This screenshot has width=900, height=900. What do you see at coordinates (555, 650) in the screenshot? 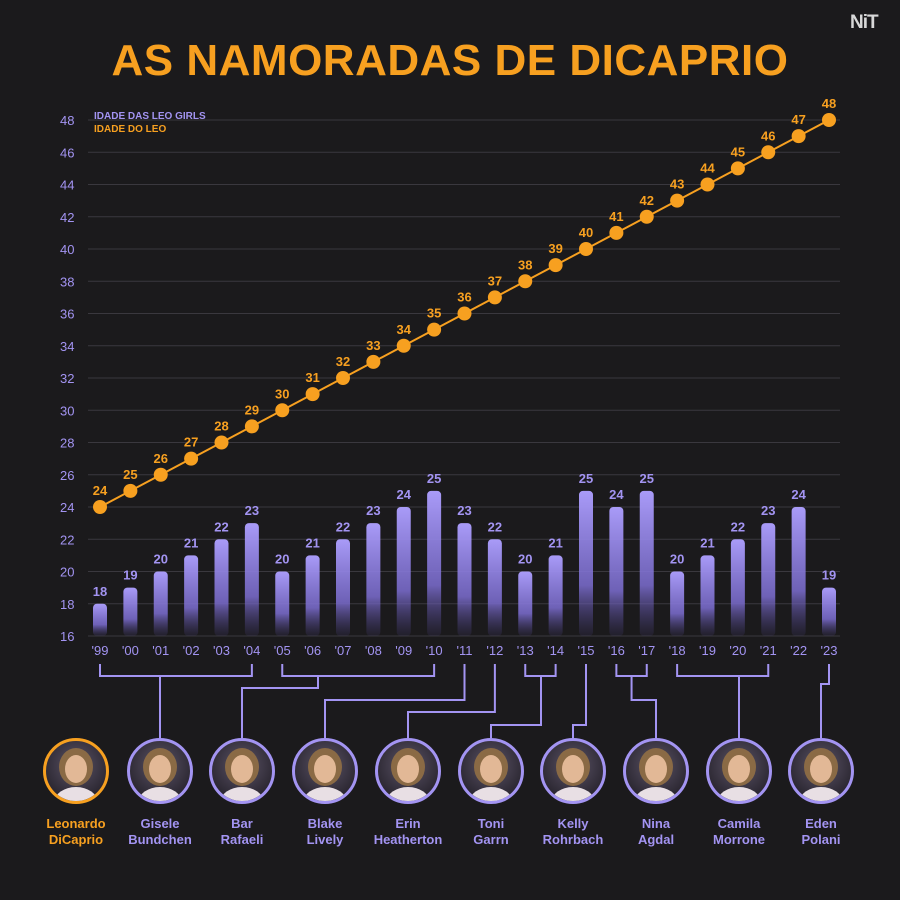
I see `x-tick-label: '14` at bounding box center [555, 650].